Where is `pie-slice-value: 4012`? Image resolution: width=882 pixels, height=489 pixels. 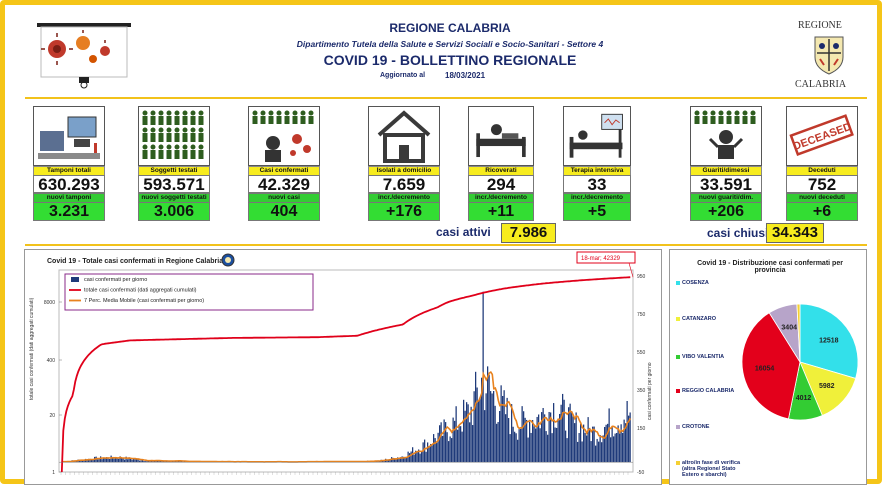
pie-slice-value: 4012 is located at coordinates (804, 398).